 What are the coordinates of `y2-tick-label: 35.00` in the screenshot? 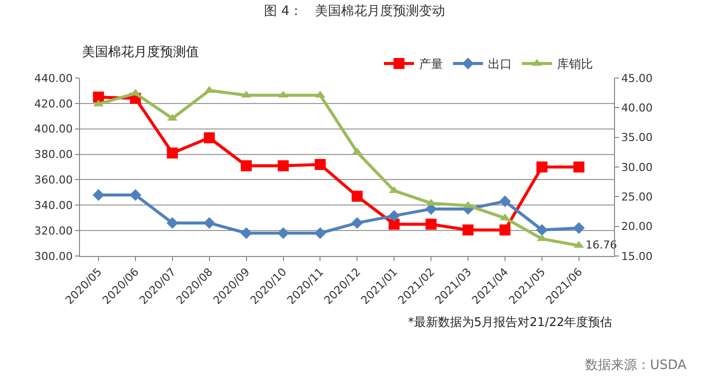 It's located at (637, 137).